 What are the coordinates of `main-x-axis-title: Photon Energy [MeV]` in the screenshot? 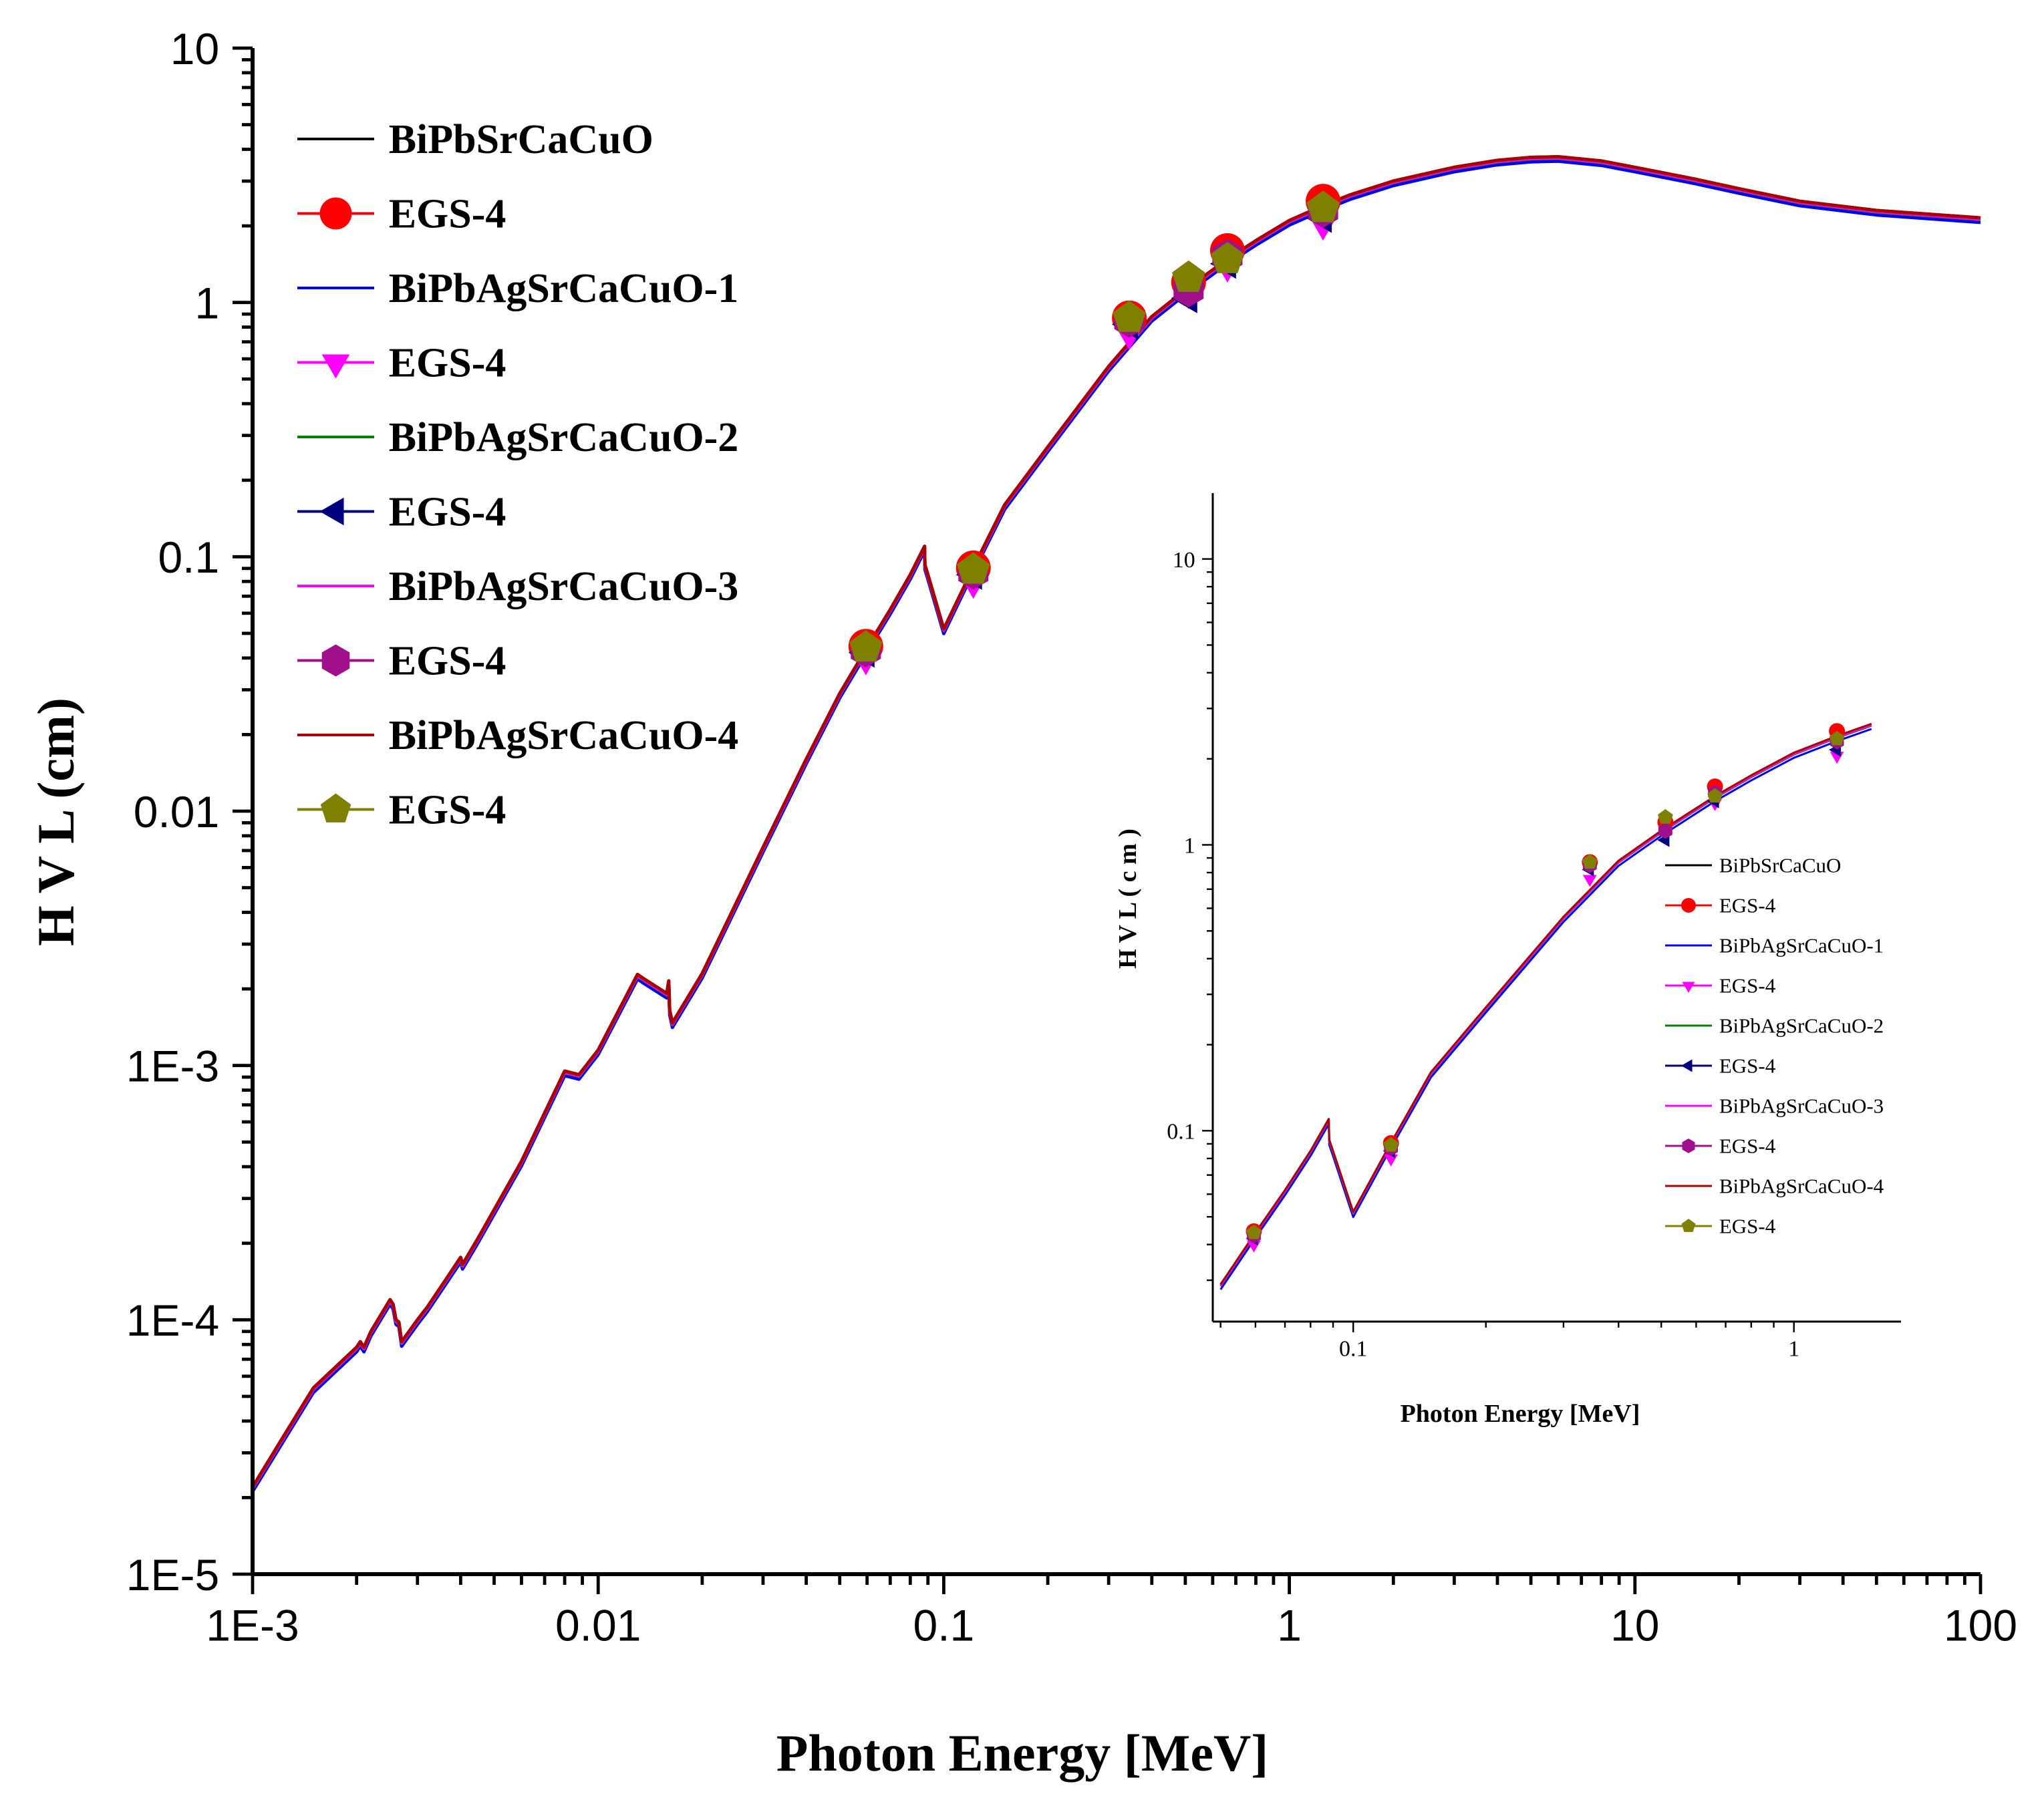 It's located at (1022, 1753).